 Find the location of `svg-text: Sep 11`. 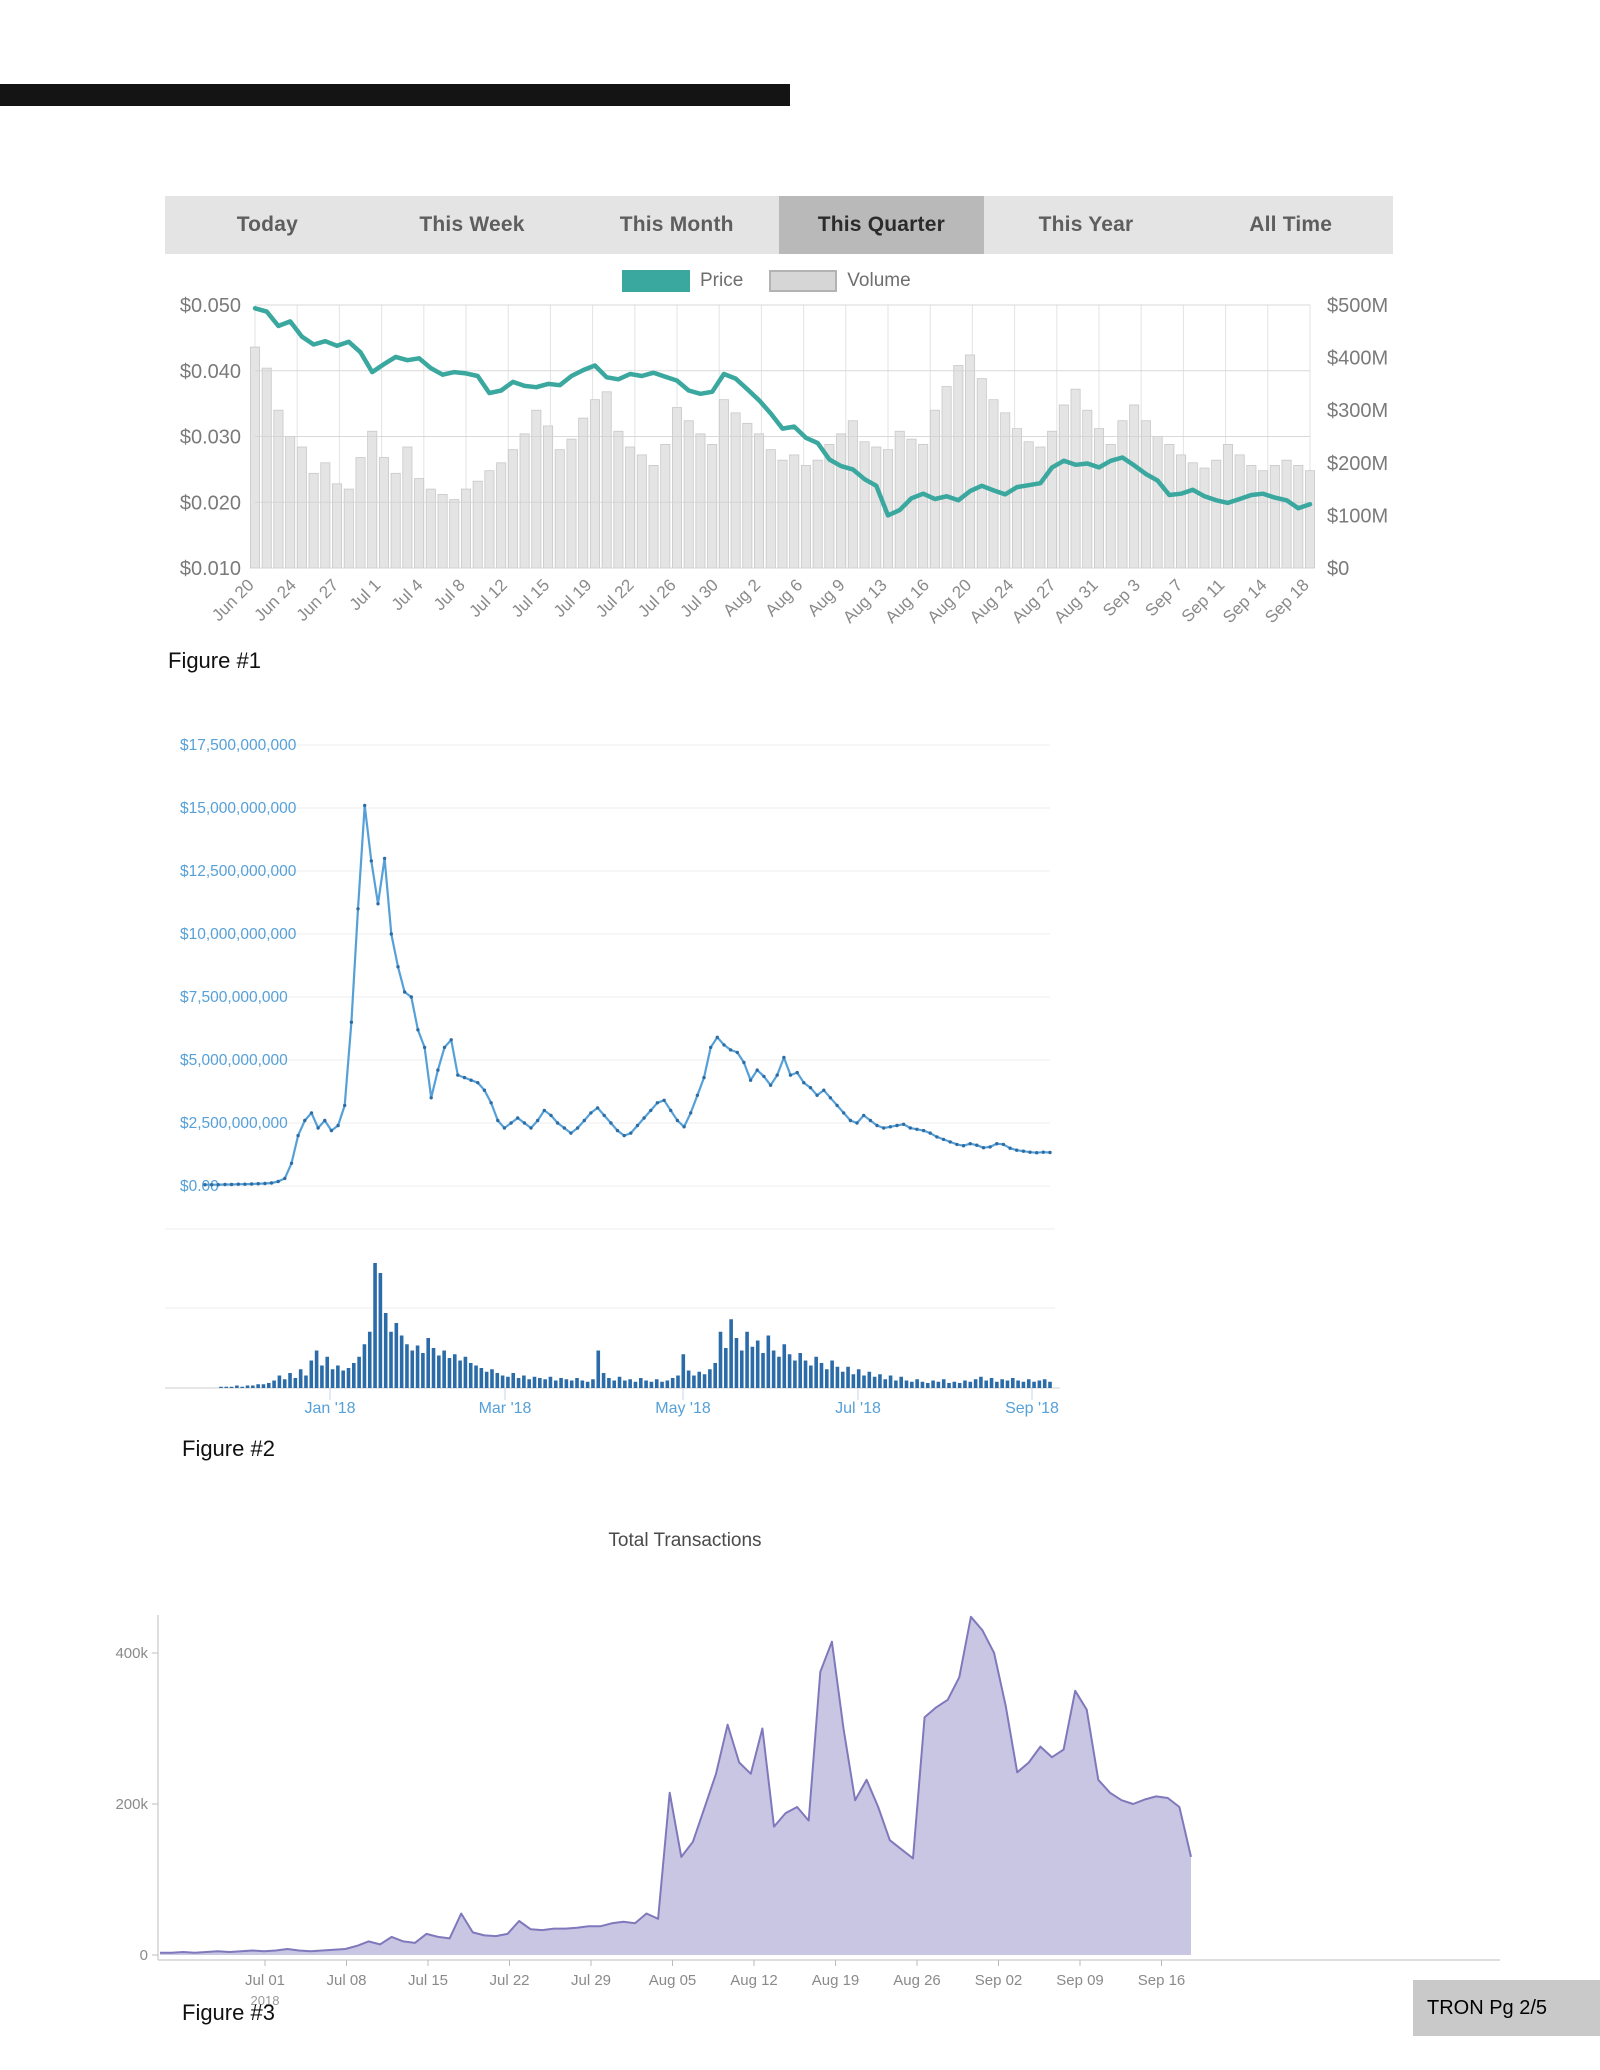

svg-text: Sep 11 is located at coordinates (1203, 600).